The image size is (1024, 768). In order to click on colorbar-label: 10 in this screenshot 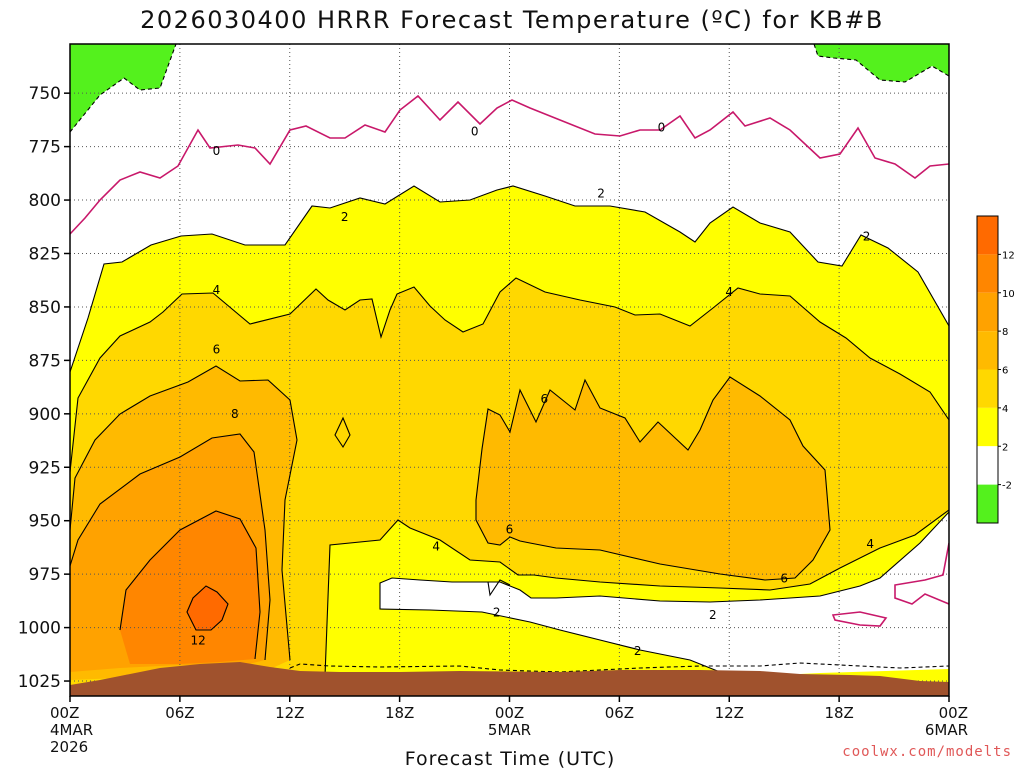, I will do `click(1008, 294)`.